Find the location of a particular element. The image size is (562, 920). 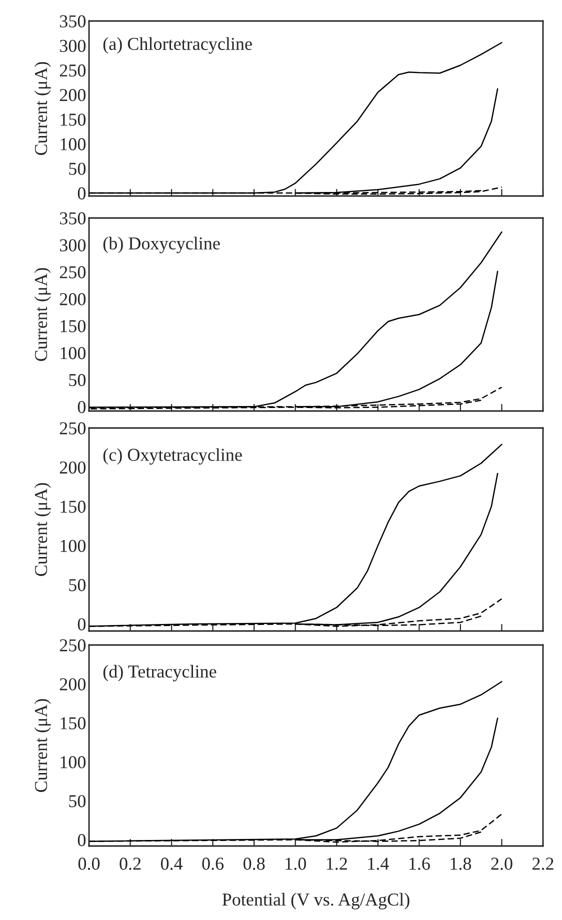

x-tick-label: 0.8 is located at coordinates (254, 864).